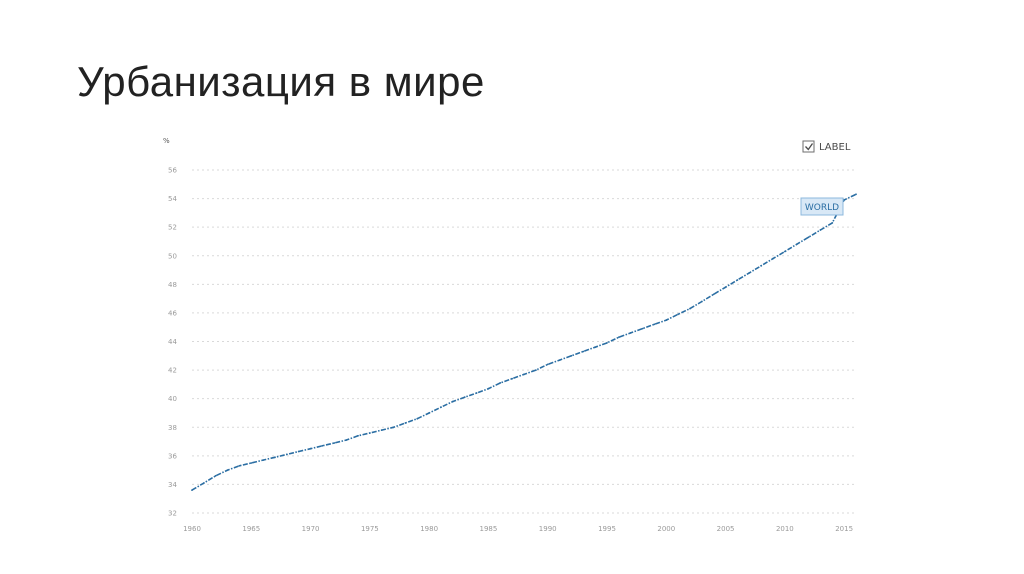 The height and width of the screenshot is (574, 1024). Describe the element at coordinates (476, 393) in the screenshot. I see `data-point-1984` at that location.